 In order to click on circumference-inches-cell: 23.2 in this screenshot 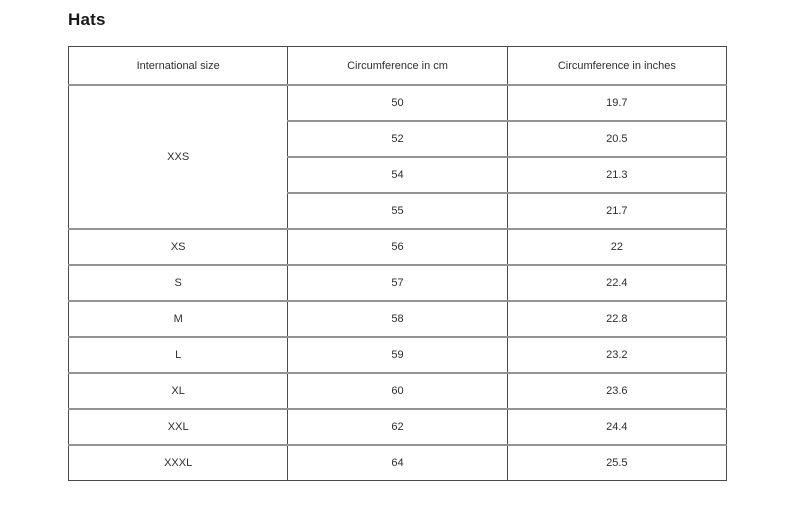, I will do `click(617, 355)`.